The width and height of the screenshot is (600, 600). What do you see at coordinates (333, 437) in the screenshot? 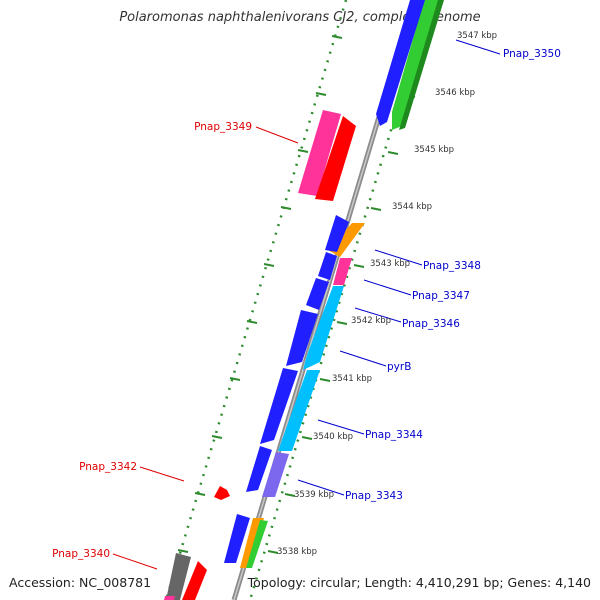
I see `tick-label: 3540 kbp` at bounding box center [333, 437].